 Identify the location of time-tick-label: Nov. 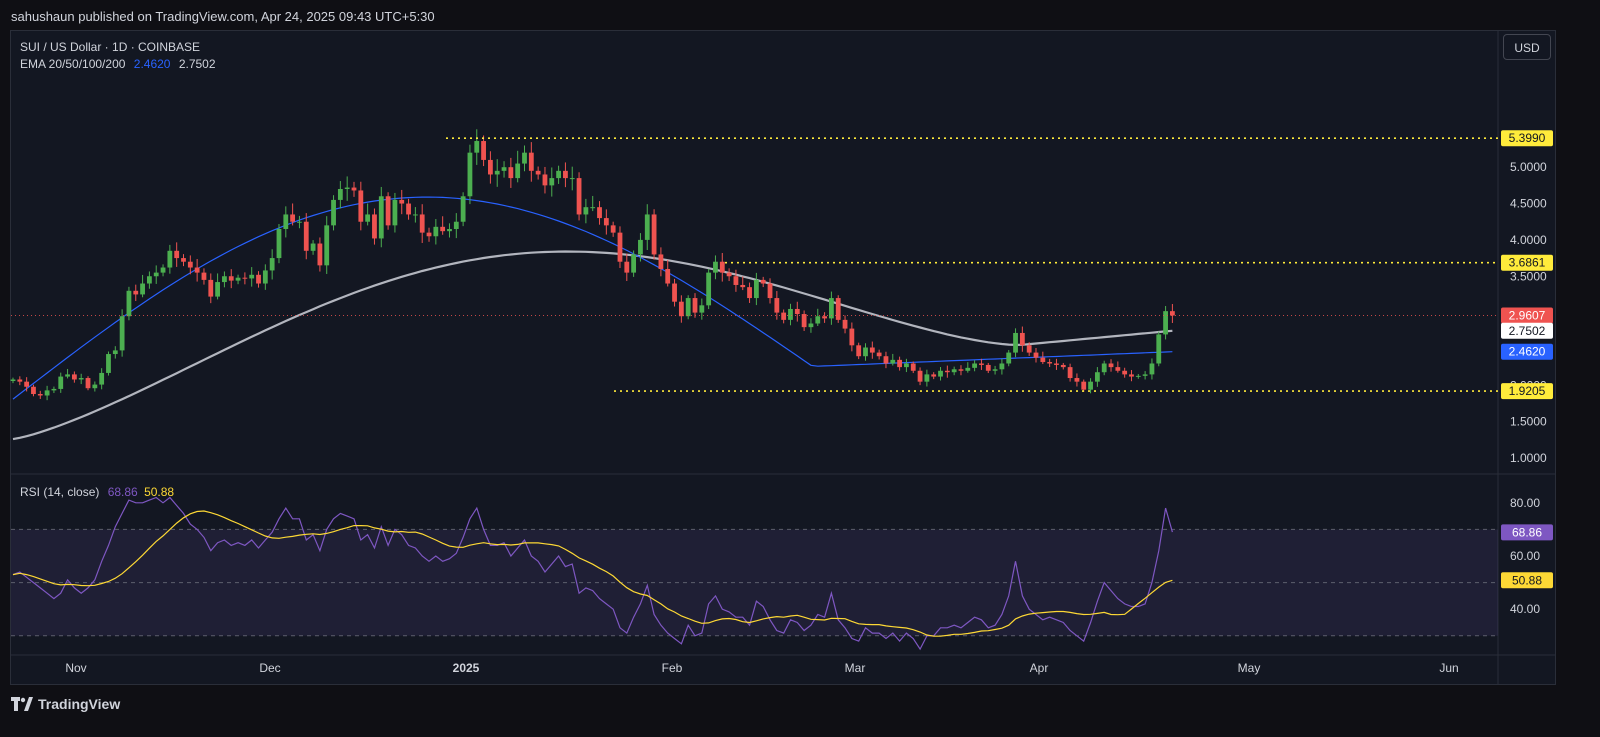
(75, 668).